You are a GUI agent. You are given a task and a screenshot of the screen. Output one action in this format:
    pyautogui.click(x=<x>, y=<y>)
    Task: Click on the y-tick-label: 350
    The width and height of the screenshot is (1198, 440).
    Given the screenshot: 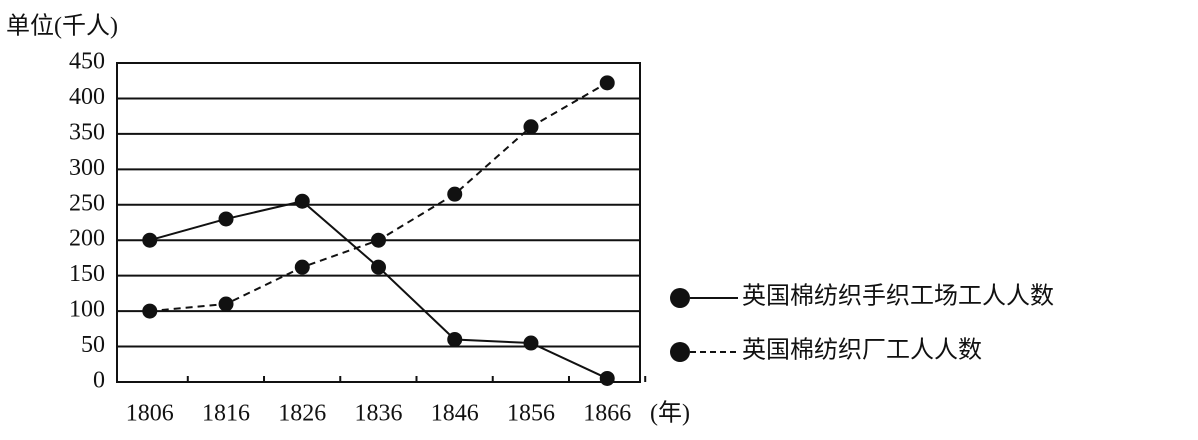 What is the action you would take?
    pyautogui.click(x=87, y=132)
    